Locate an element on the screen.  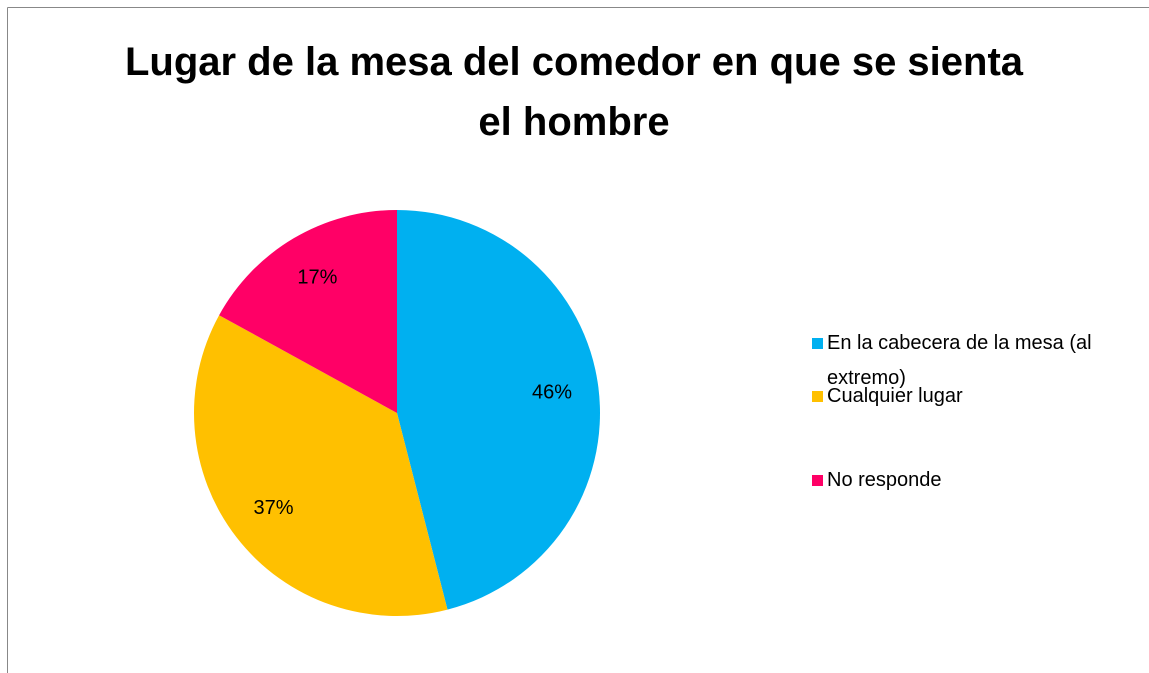
legend-item: Cualquier lugar is located at coordinates (972, 396).